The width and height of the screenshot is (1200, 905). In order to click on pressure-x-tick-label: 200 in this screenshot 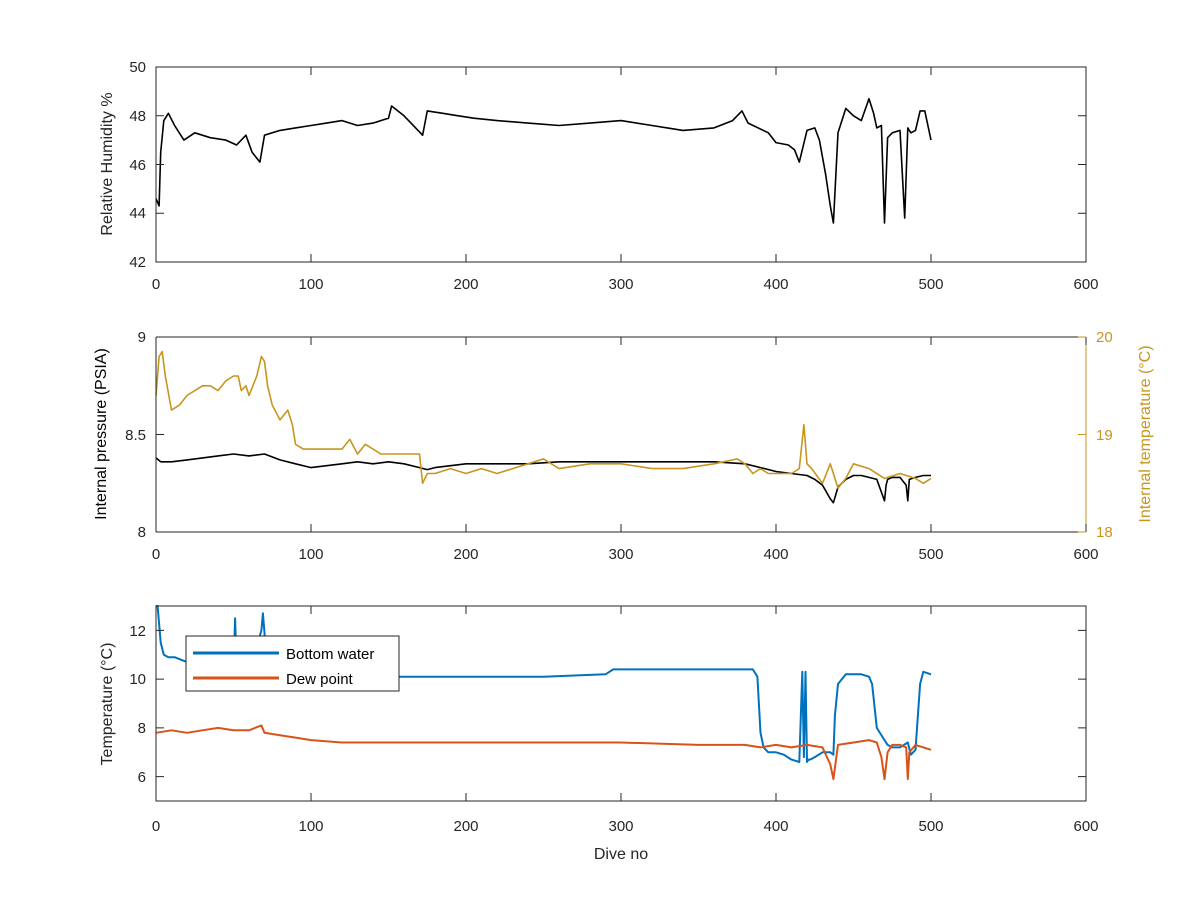, I will do `click(465, 554)`.